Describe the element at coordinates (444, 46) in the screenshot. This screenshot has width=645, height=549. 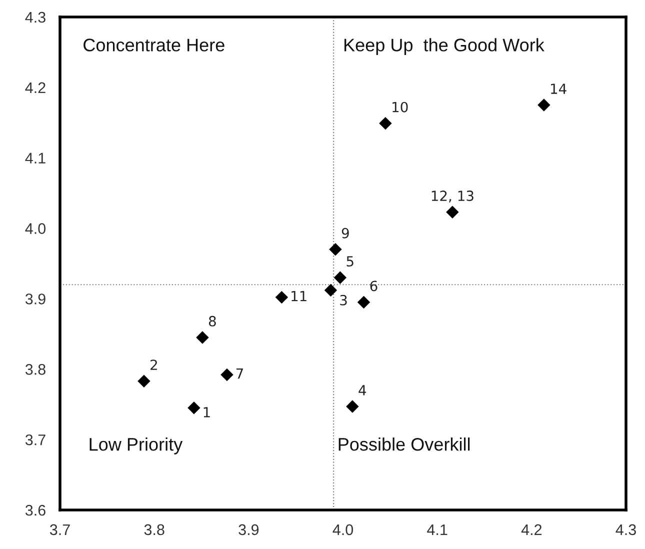
I see `annotation: Keep Up the Good Work` at that location.